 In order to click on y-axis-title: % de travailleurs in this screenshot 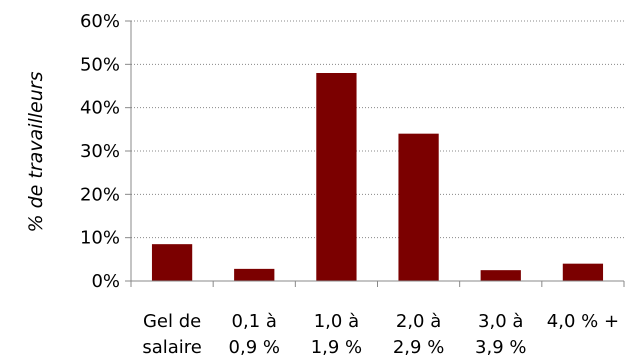, I will do `click(36, 151)`.